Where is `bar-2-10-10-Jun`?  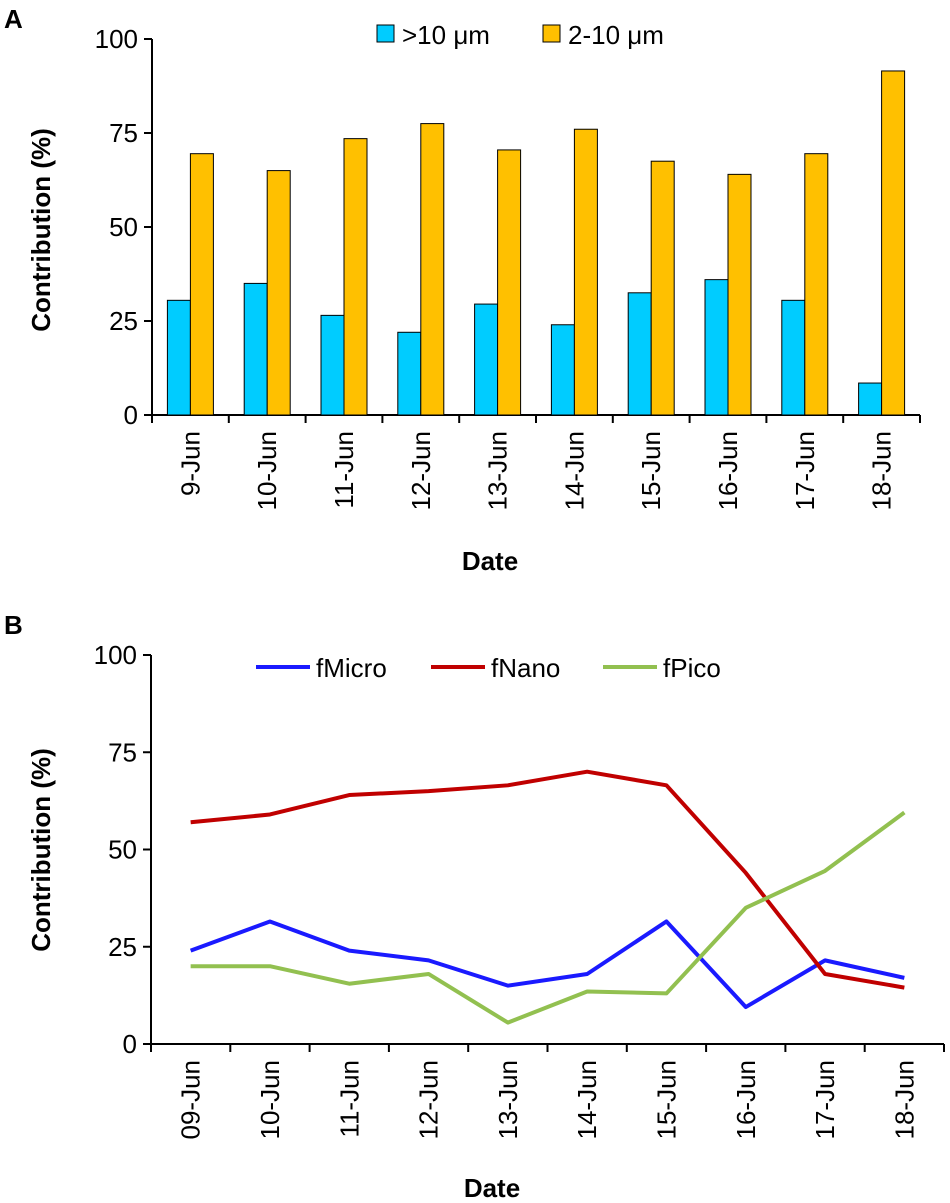 bar-2-10-10-Jun is located at coordinates (278, 293).